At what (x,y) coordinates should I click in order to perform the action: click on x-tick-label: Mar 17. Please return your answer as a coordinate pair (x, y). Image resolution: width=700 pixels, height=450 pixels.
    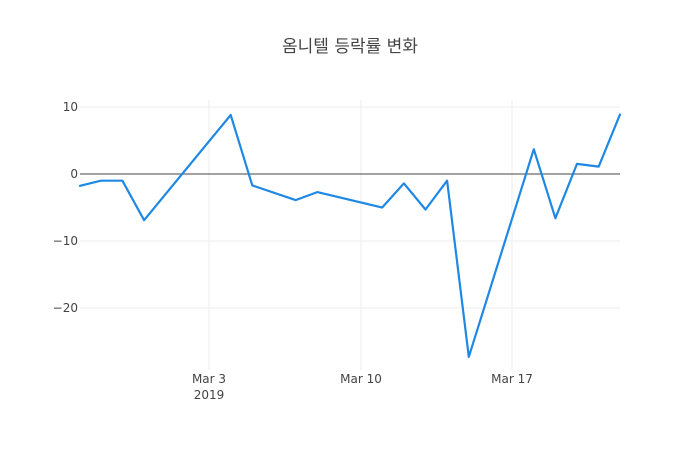
    Looking at the image, I should click on (512, 379).